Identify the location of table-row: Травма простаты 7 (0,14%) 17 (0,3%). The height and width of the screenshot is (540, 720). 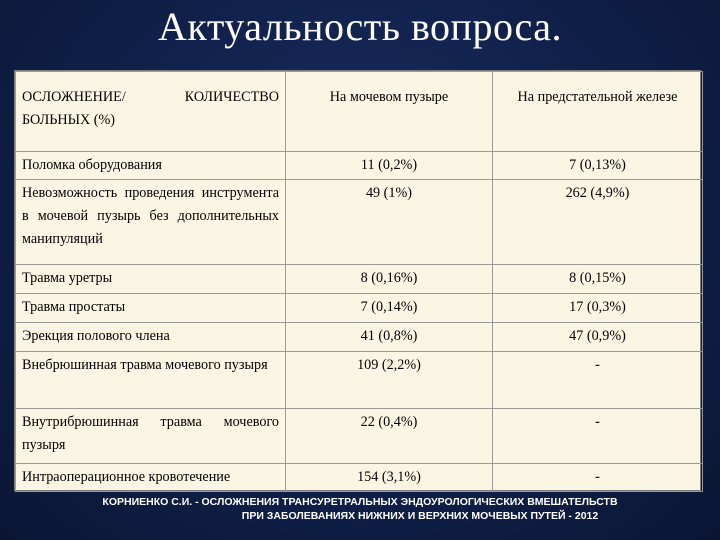
(359, 308).